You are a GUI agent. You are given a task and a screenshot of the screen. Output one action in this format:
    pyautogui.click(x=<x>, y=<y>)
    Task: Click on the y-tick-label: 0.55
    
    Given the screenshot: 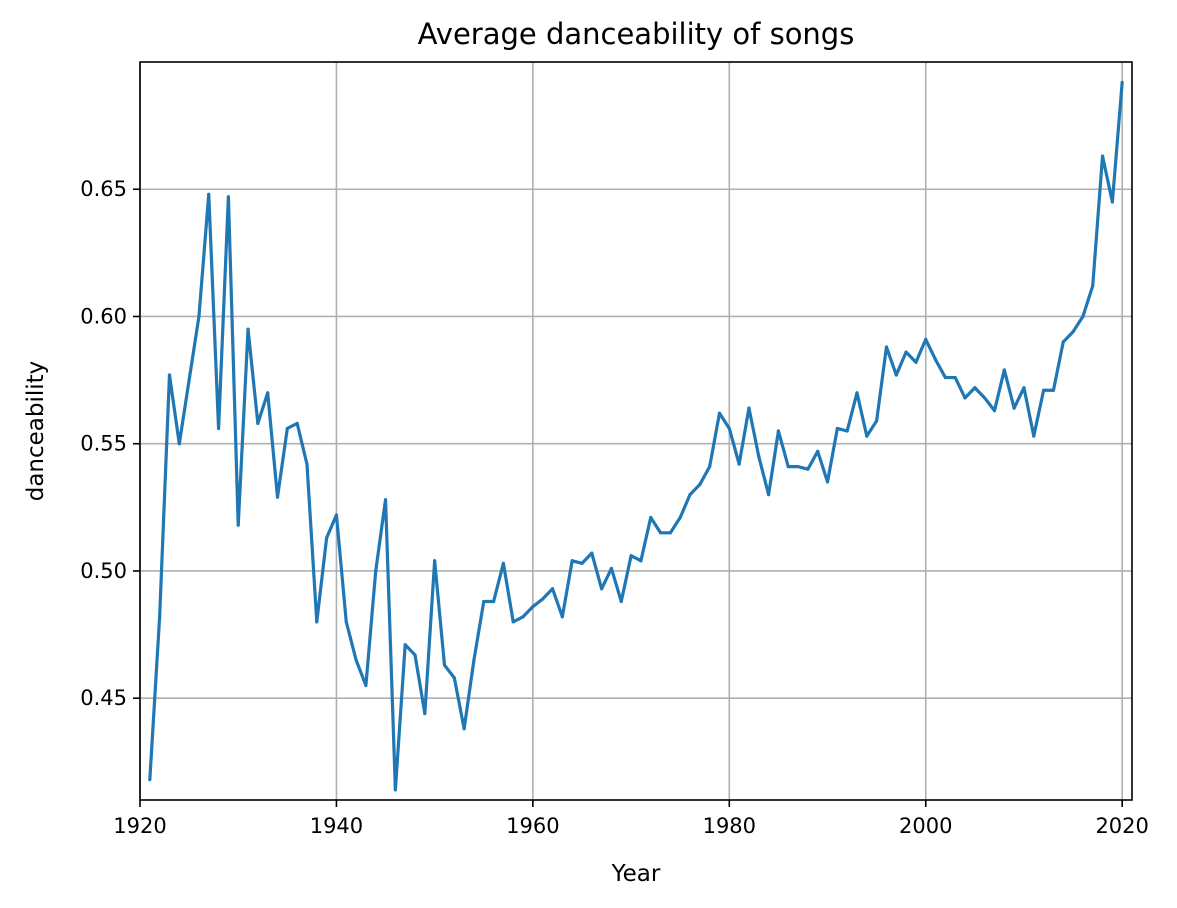 What is the action you would take?
    pyautogui.click(x=103, y=444)
    